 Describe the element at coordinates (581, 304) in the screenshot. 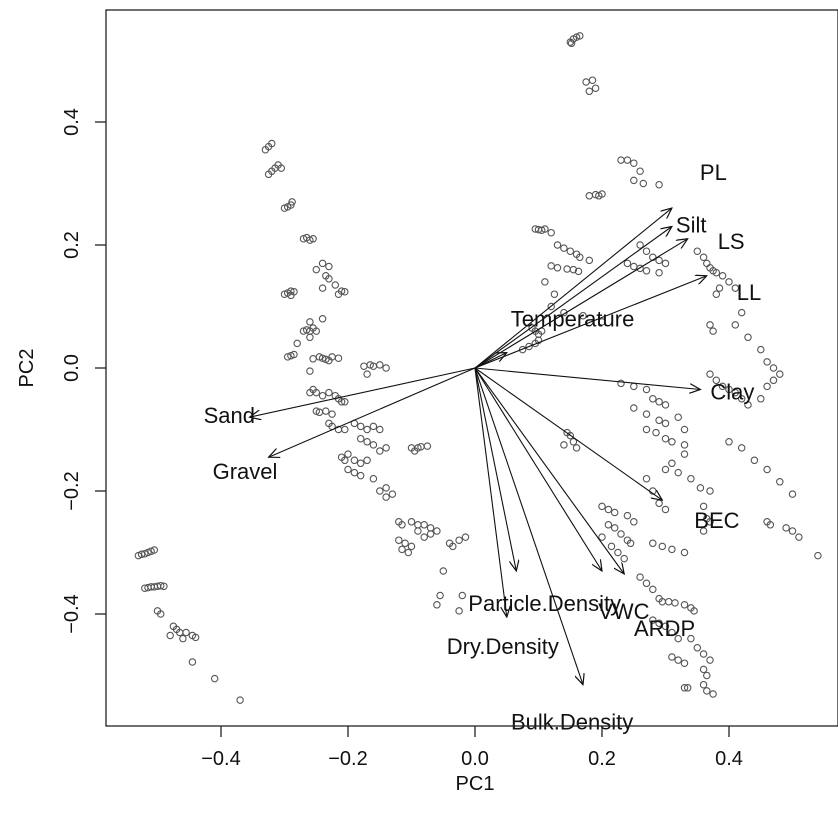

I see `loading-arrow-ls` at that location.